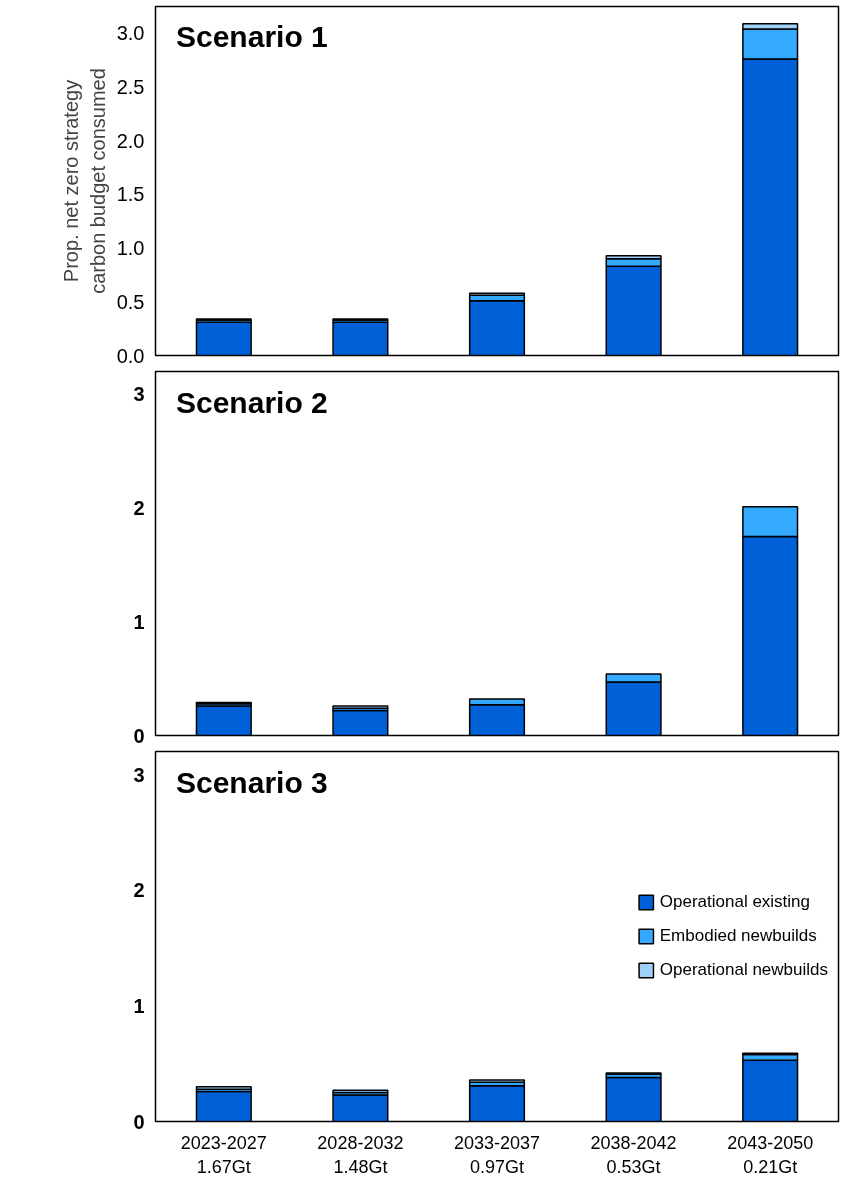  Describe the element at coordinates (251, 37) in the screenshot. I see `text: Scenario 1` at that location.